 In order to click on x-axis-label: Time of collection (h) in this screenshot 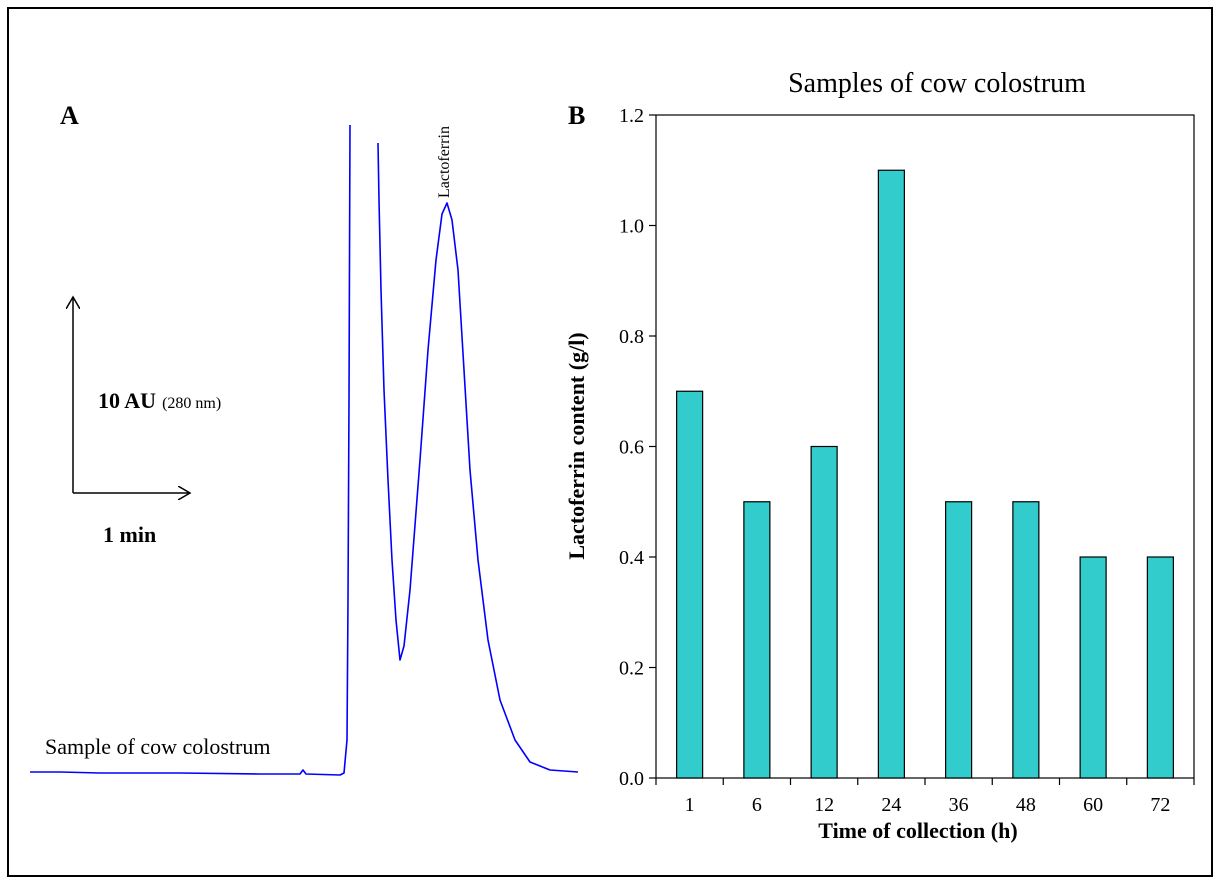, I will do `click(917, 830)`.